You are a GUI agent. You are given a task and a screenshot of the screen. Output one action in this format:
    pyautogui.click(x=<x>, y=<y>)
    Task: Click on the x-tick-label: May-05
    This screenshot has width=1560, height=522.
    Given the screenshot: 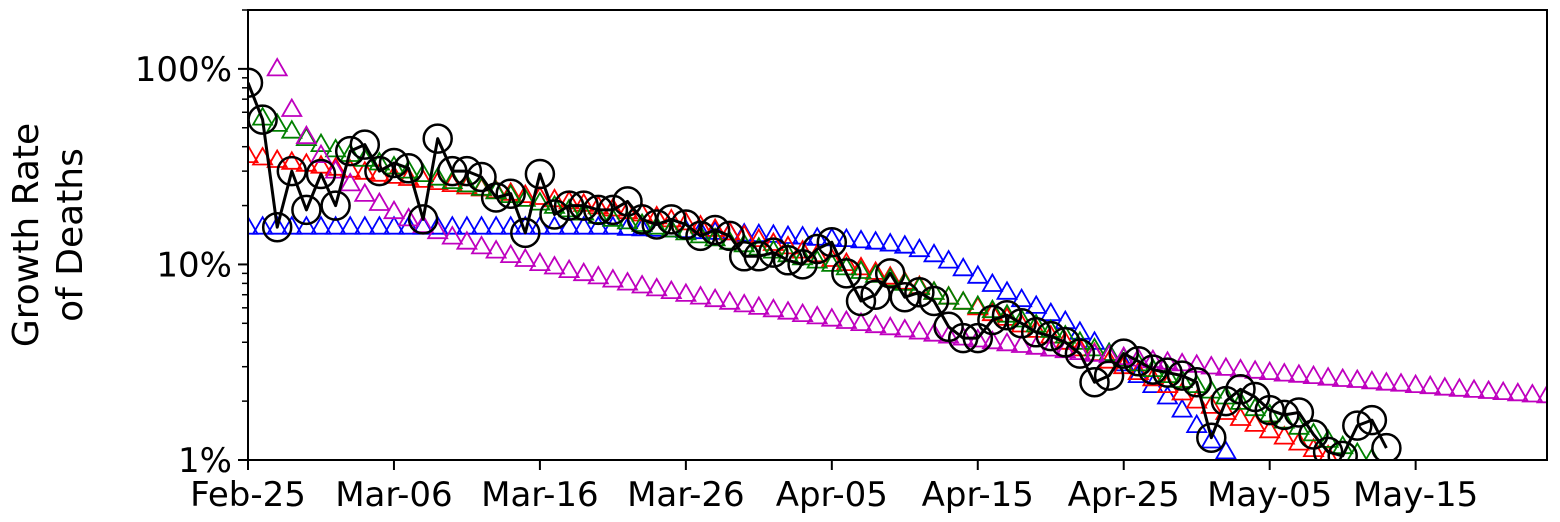 What is the action you would take?
    pyautogui.click(x=1269, y=495)
    